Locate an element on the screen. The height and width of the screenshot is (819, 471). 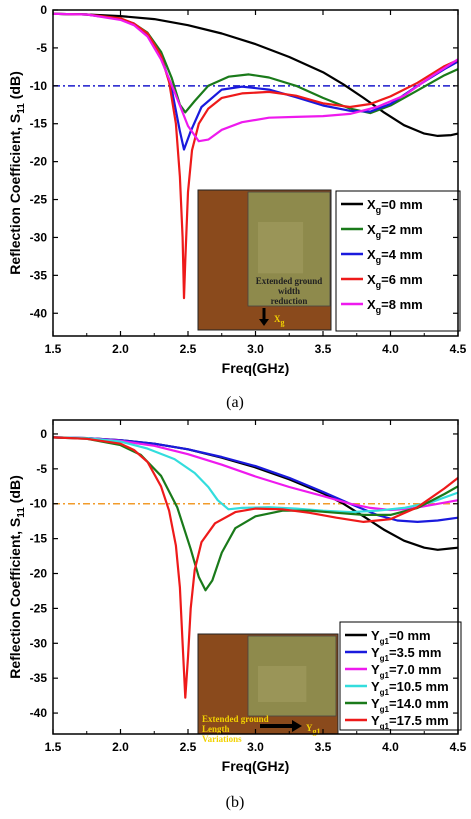
y-tick-label: 0 is located at coordinates (43, 434).